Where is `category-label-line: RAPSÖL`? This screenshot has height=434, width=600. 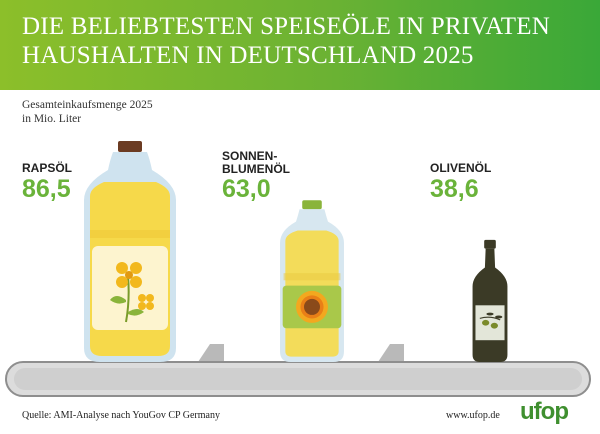
category-label-line: RAPSÖL is located at coordinates (47, 168).